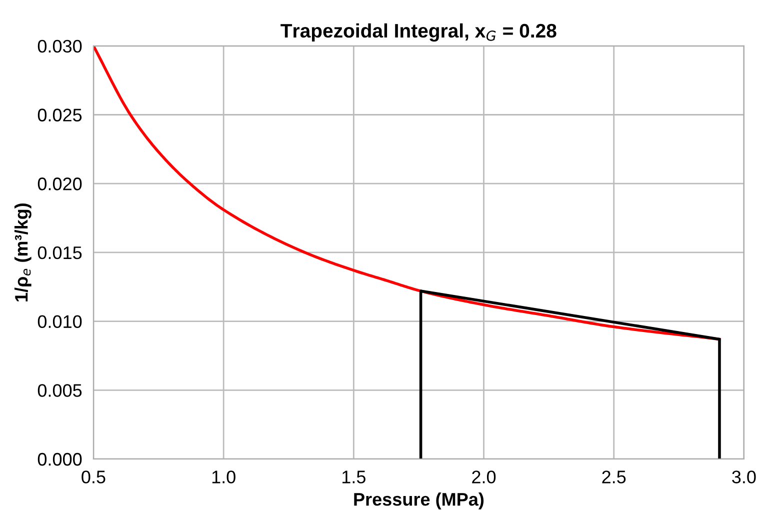 The width and height of the screenshot is (779, 510). I want to click on x-tick-label: 0.5, so click(94, 477).